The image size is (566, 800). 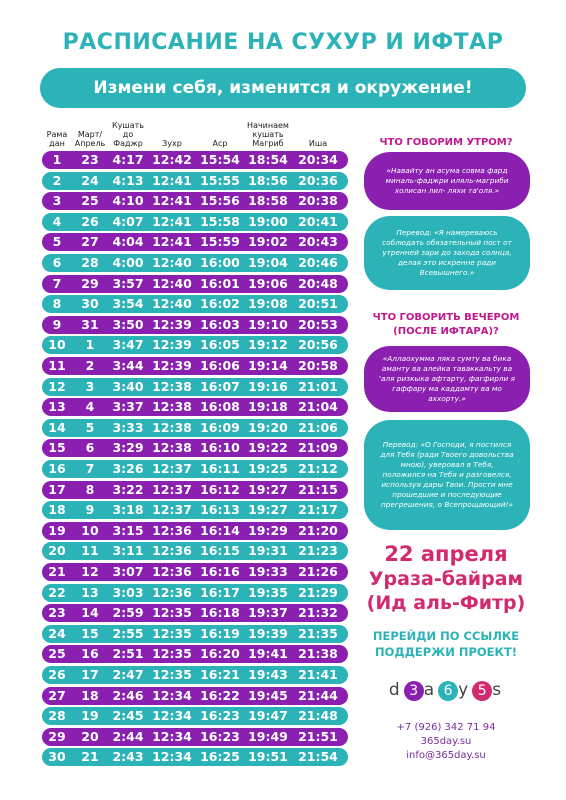 I want to click on table-cell: 2, so click(x=57, y=180).